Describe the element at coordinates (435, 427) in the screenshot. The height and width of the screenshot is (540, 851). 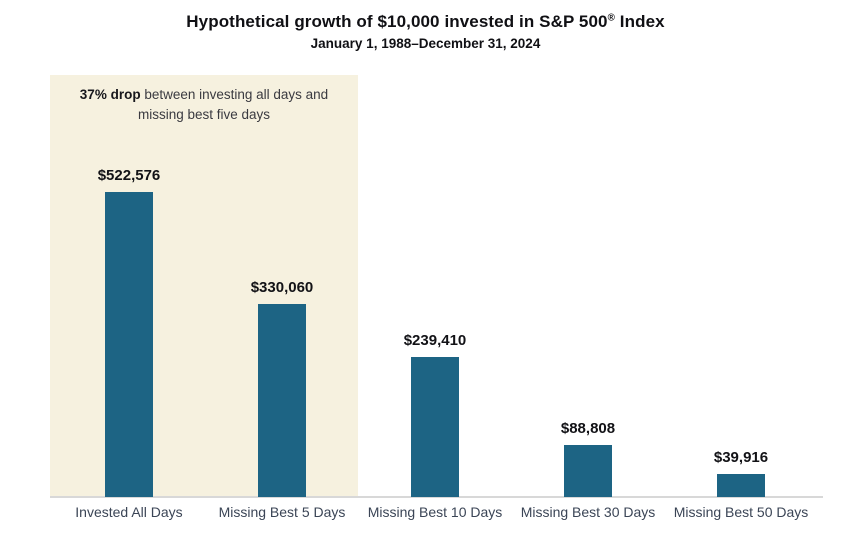
I see `bar-missing-best-10-days` at that location.